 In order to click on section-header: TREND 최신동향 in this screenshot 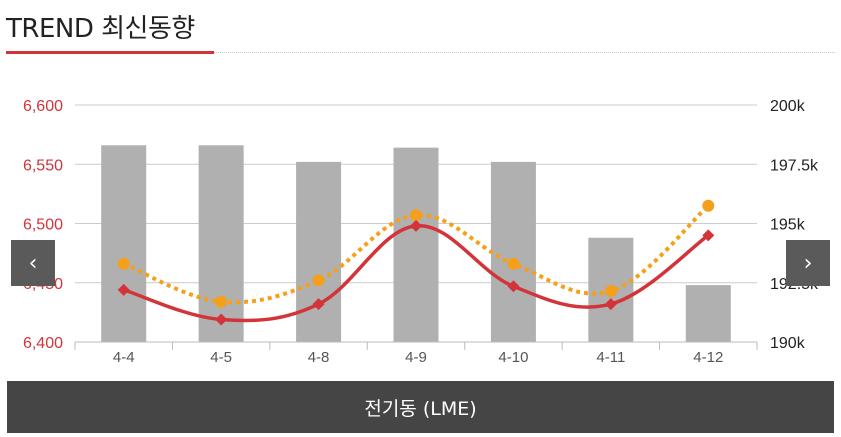, I will do `click(420, 28)`.